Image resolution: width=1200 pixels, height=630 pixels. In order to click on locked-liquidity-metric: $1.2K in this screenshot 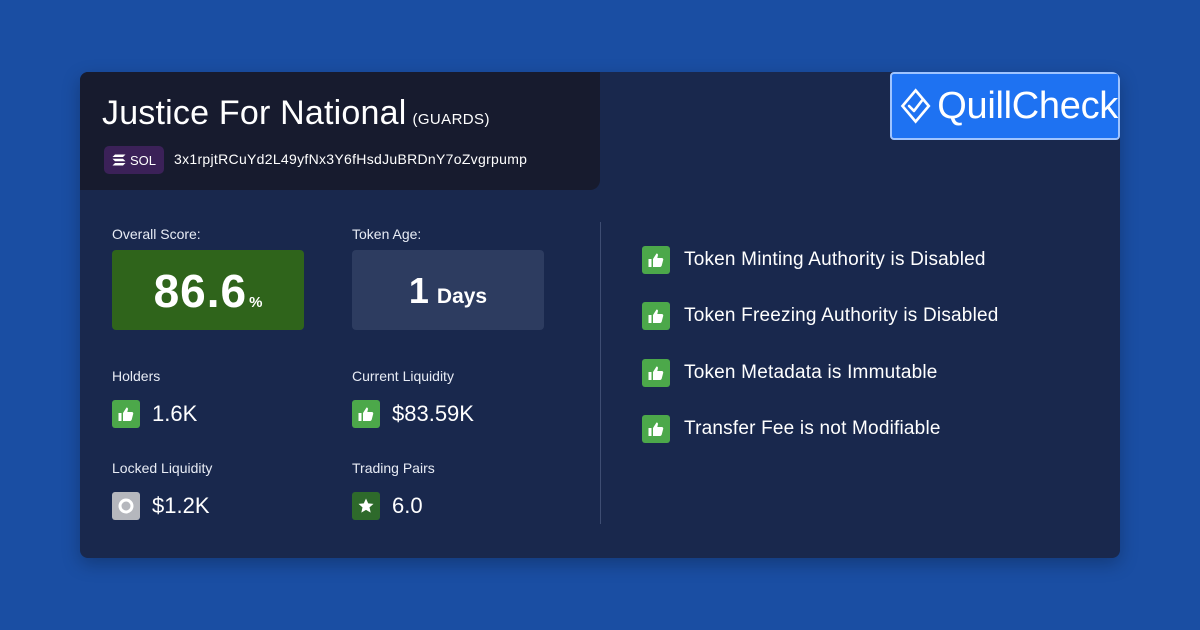, I will do `click(161, 506)`.